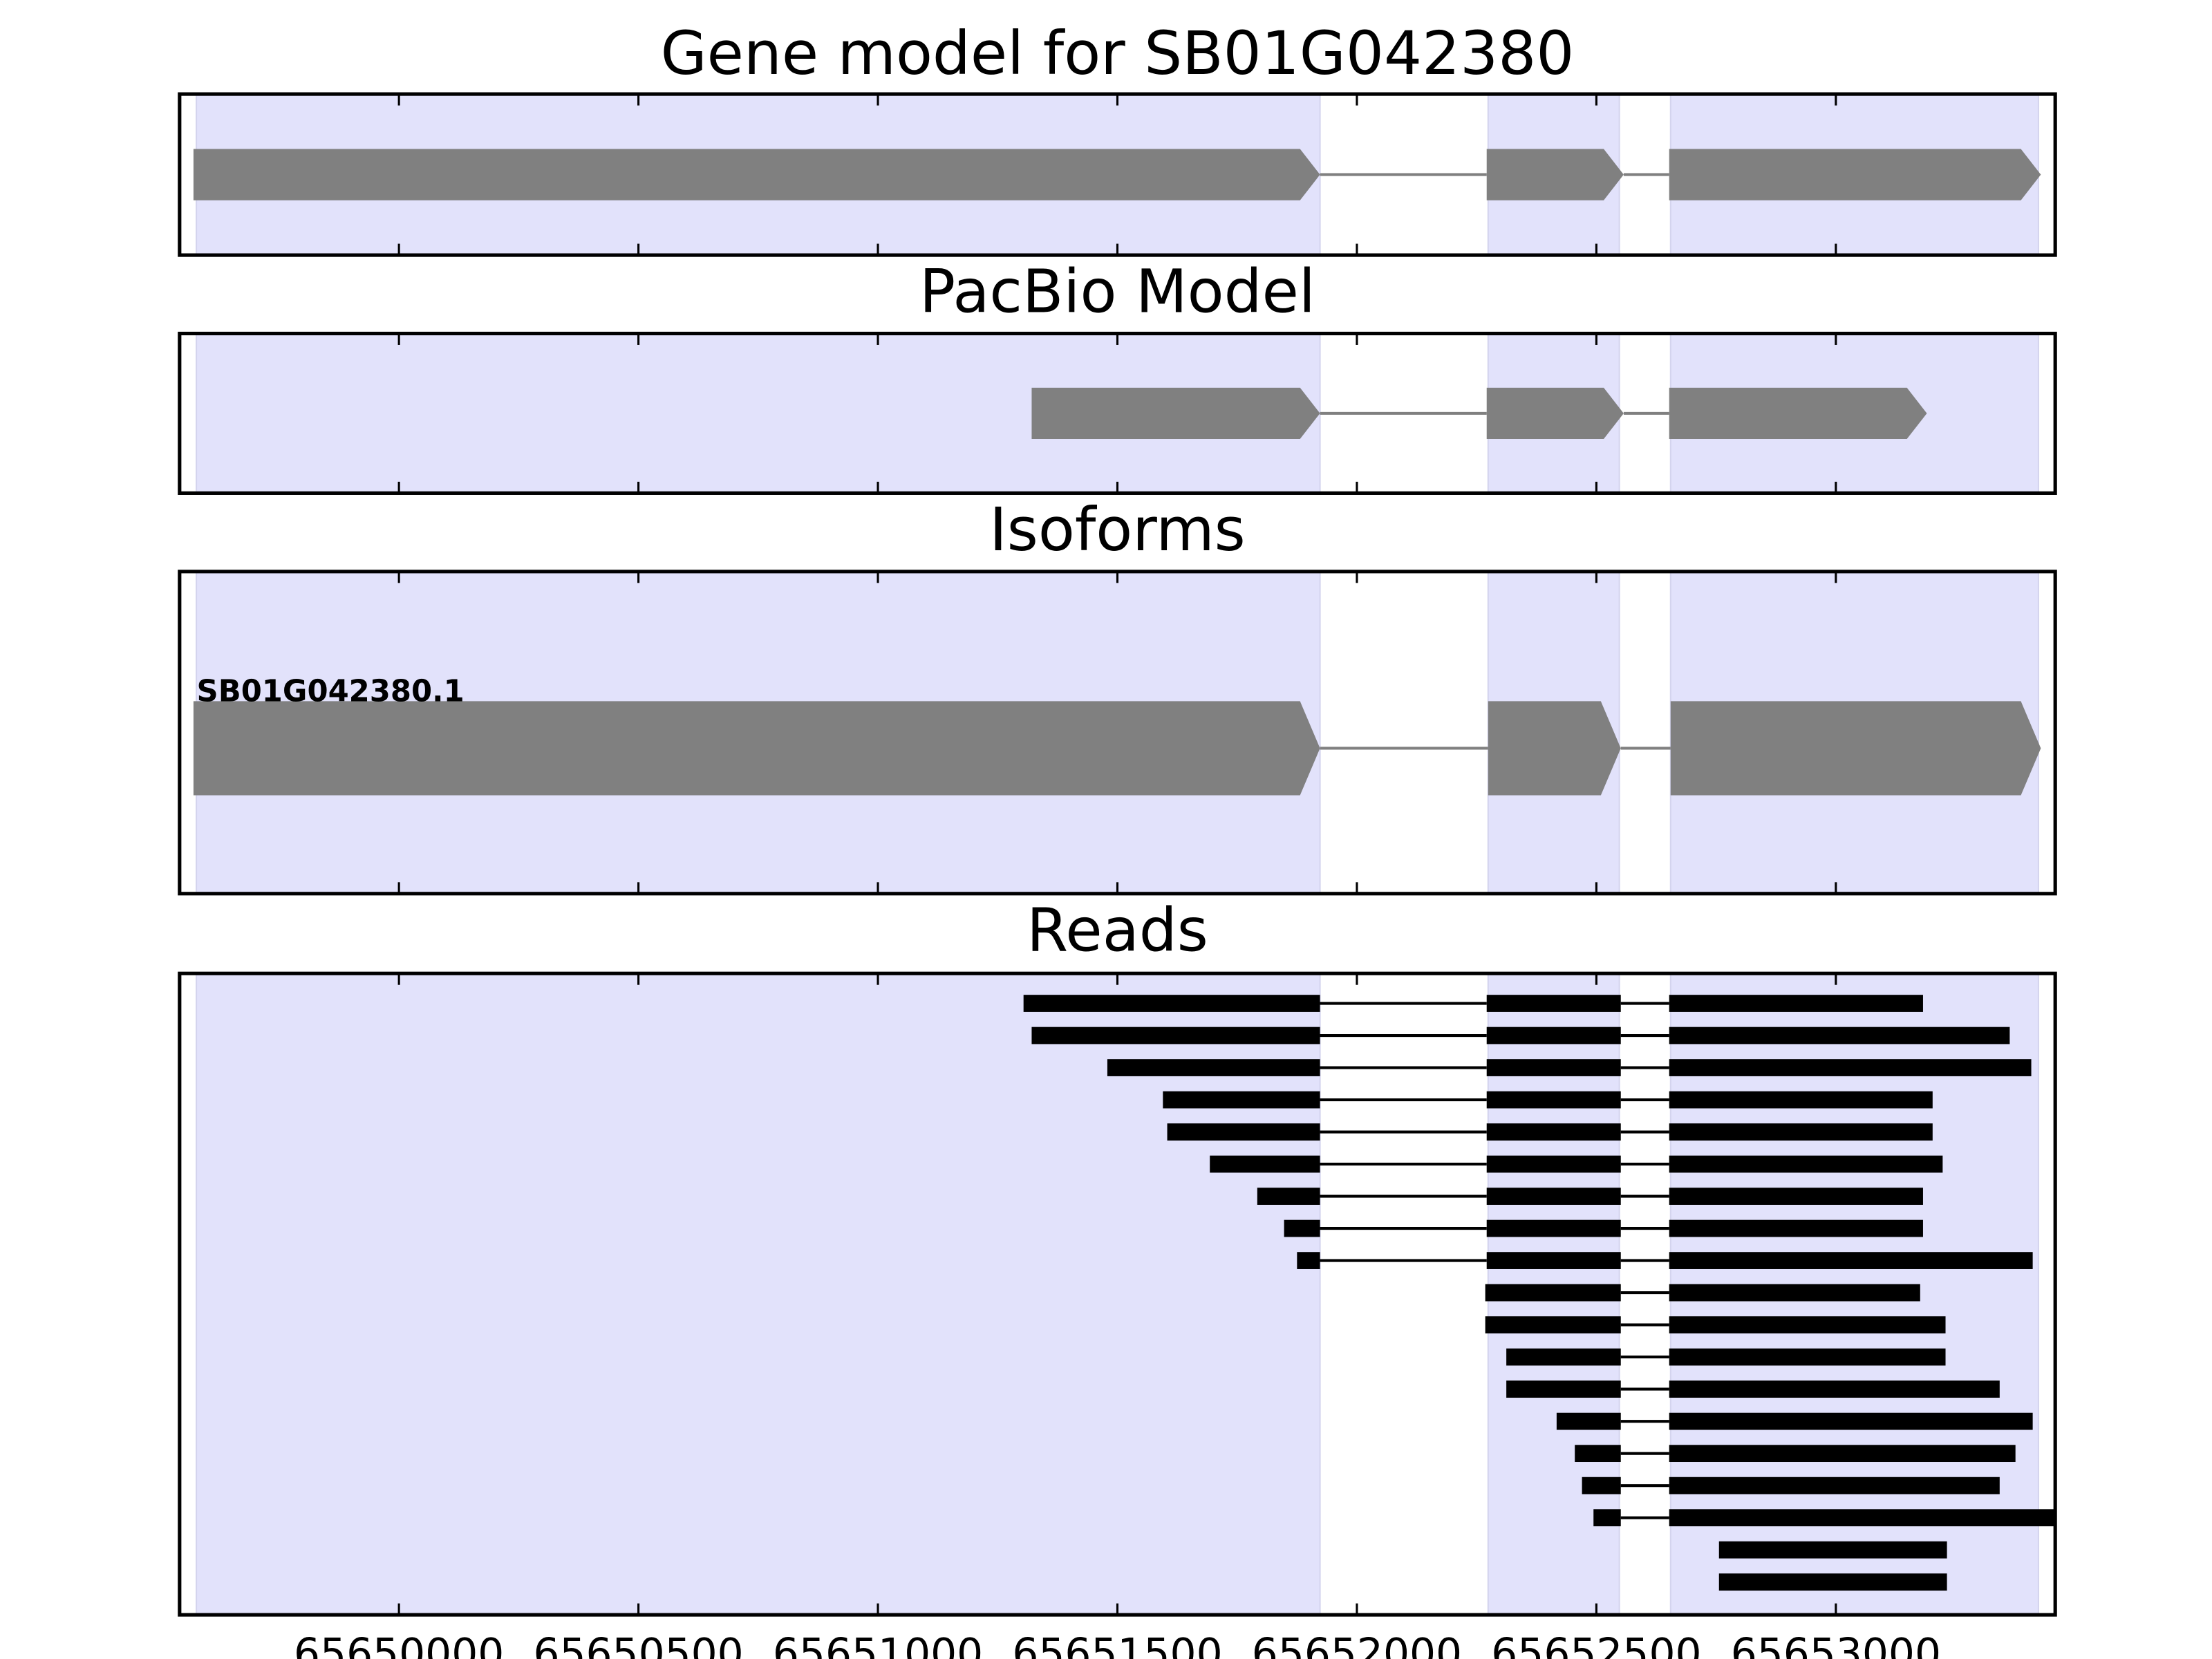 The image size is (2212, 1659). What do you see at coordinates (1596, 1644) in the screenshot?
I see `x-tick-label: 65652500` at bounding box center [1596, 1644].